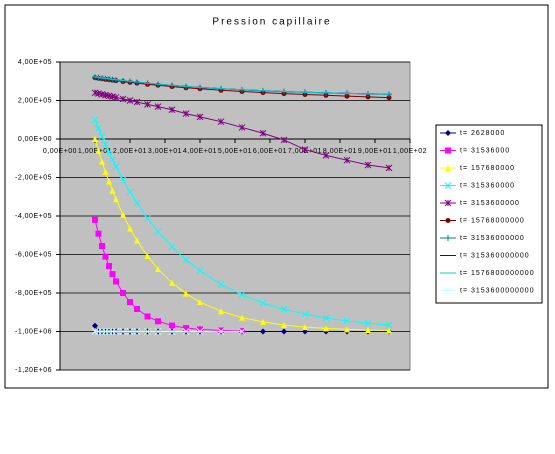 Image resolution: width=555 pixels, height=454 pixels. What do you see at coordinates (490, 203) in the screenshot?
I see `legend-label: t= 3153600000` at bounding box center [490, 203].